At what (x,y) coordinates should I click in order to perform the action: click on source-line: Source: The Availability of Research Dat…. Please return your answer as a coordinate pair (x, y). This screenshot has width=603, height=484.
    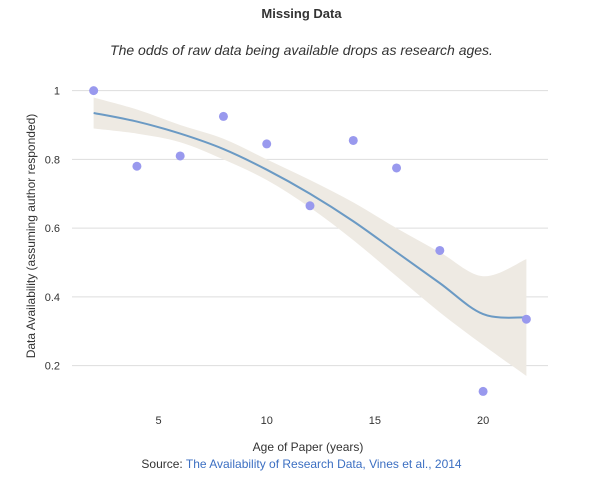
    Looking at the image, I should click on (301, 464).